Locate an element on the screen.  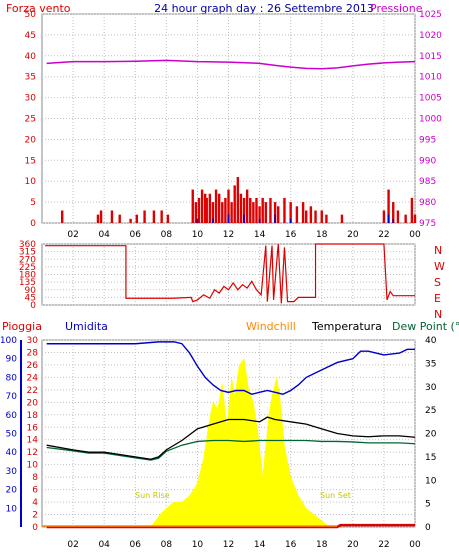
compass-label: S is located at coordinates (437, 282).